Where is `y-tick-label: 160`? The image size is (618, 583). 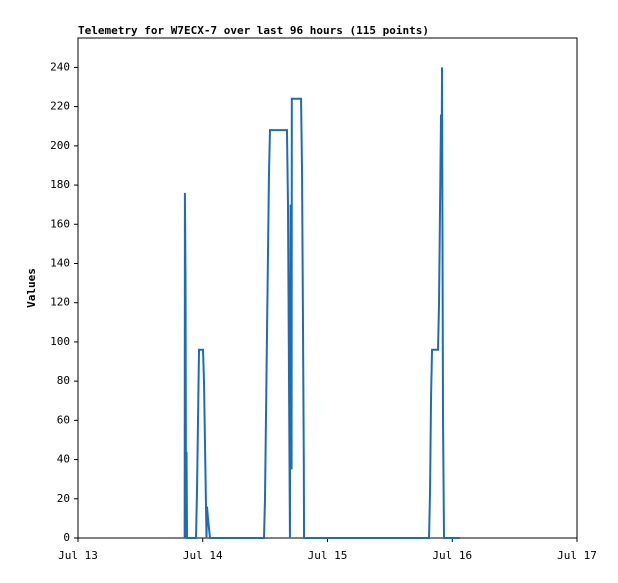
y-tick-label: 160 is located at coordinates (60, 223).